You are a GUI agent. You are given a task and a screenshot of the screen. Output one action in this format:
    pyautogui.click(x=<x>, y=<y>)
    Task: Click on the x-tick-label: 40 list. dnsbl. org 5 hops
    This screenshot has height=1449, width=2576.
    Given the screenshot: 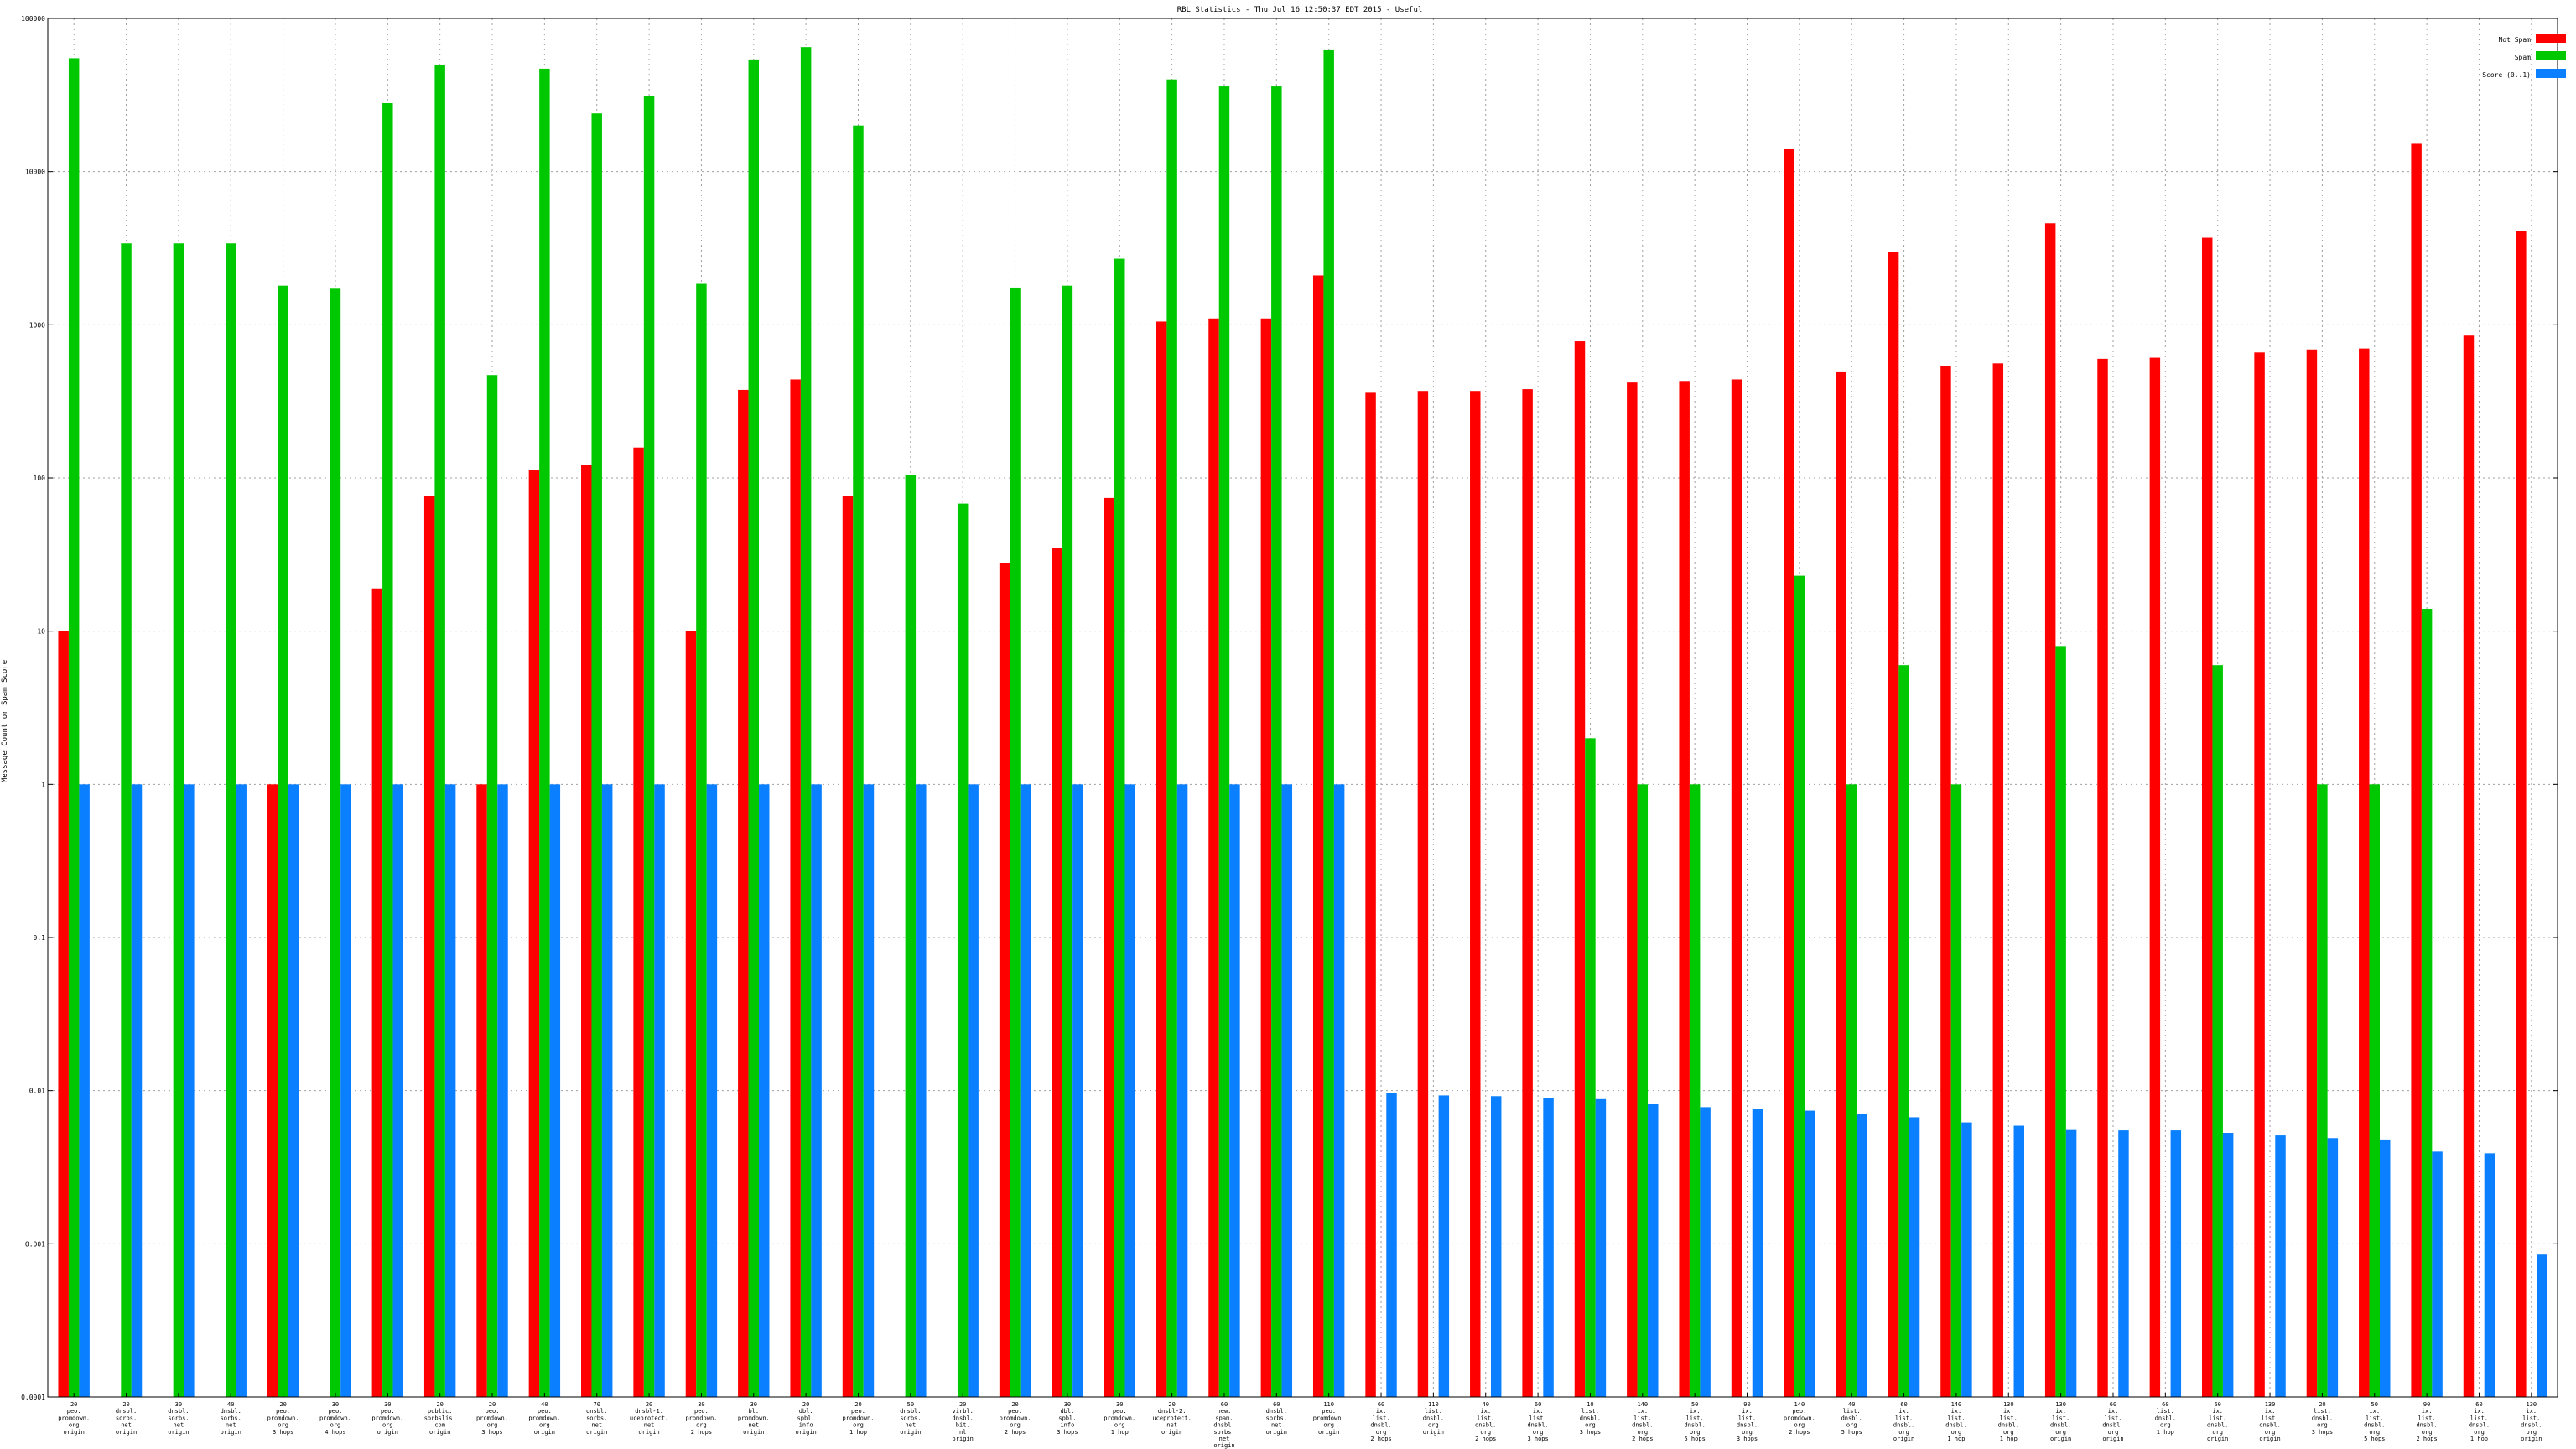 What is the action you would take?
    pyautogui.click(x=1851, y=1418)
    